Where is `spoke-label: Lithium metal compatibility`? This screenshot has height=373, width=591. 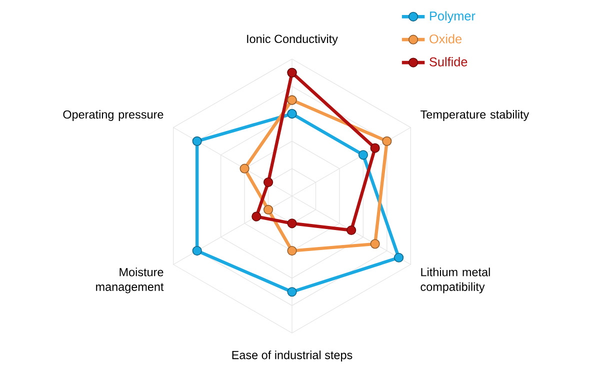 spoke-label: Lithium metal compatibility is located at coordinates (455, 281).